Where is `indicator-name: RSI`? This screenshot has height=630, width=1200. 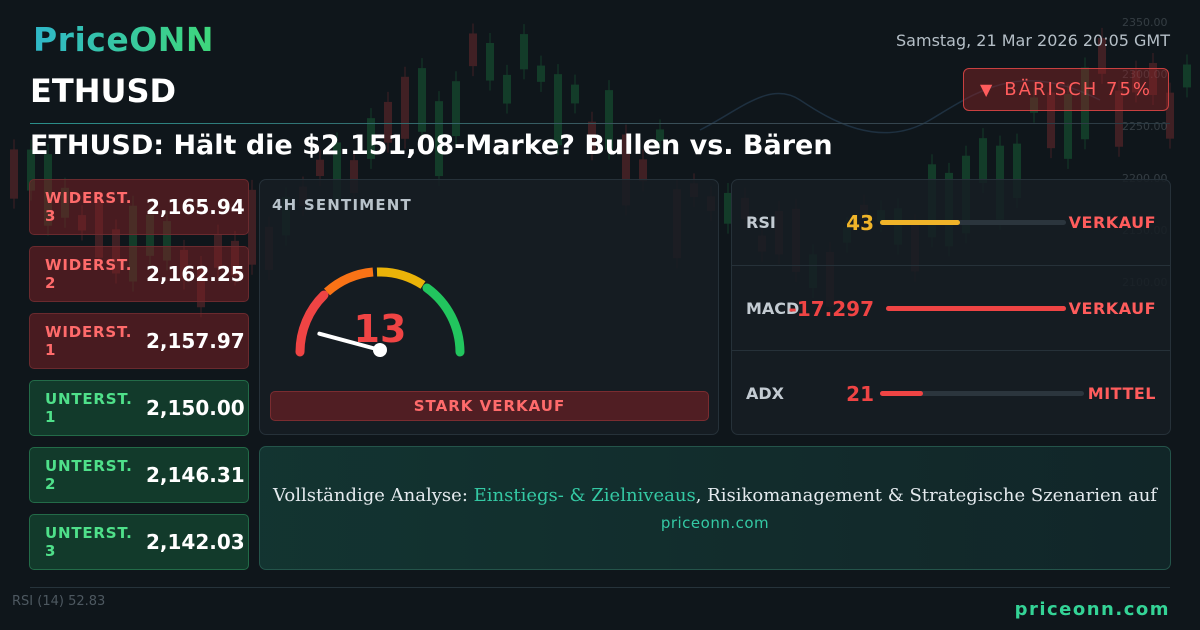 indicator-name: RSI is located at coordinates (761, 222).